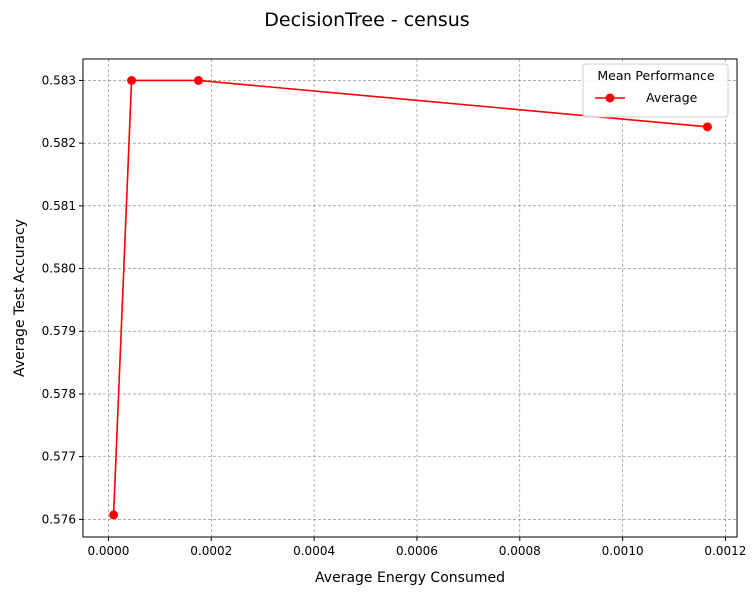  I want to click on y-axis-ticks: 0.576 0.577 0.578 0.579 0.580 0.581 0.582 0.583, so click(62, 299).